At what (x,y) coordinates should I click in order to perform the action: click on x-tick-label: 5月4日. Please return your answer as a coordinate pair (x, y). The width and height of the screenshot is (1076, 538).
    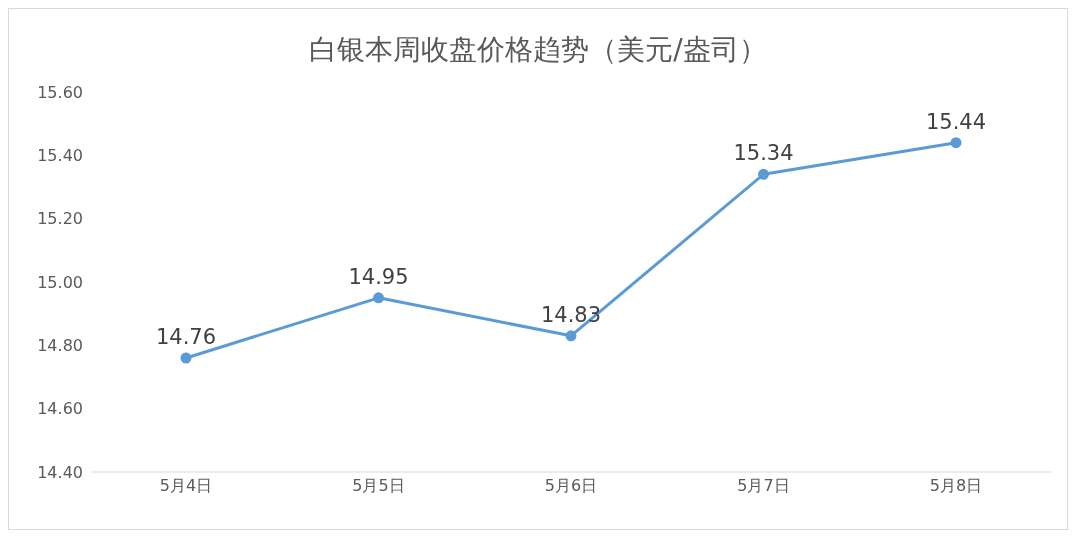
    Looking at the image, I should click on (186, 486).